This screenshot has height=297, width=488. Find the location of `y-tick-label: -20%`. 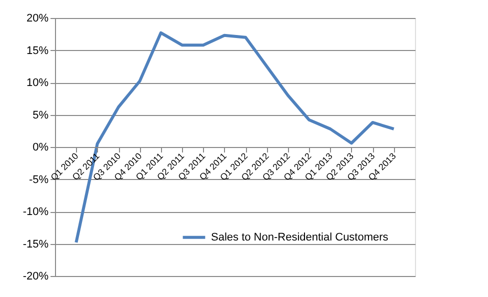

y-tick-label: -20% is located at coordinates (35, 276).